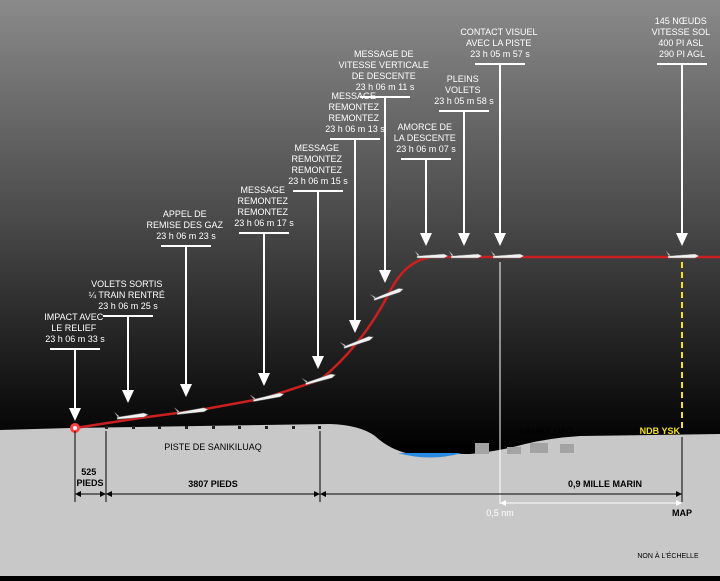  Describe the element at coordinates (660, 431) in the screenshot. I see `ndb-label: NDB YSK` at that location.